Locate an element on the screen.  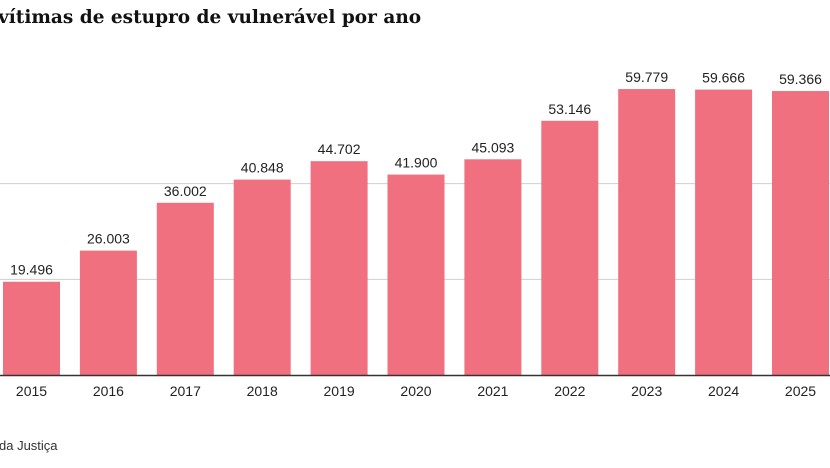
data-label: 41.900 is located at coordinates (416, 163).